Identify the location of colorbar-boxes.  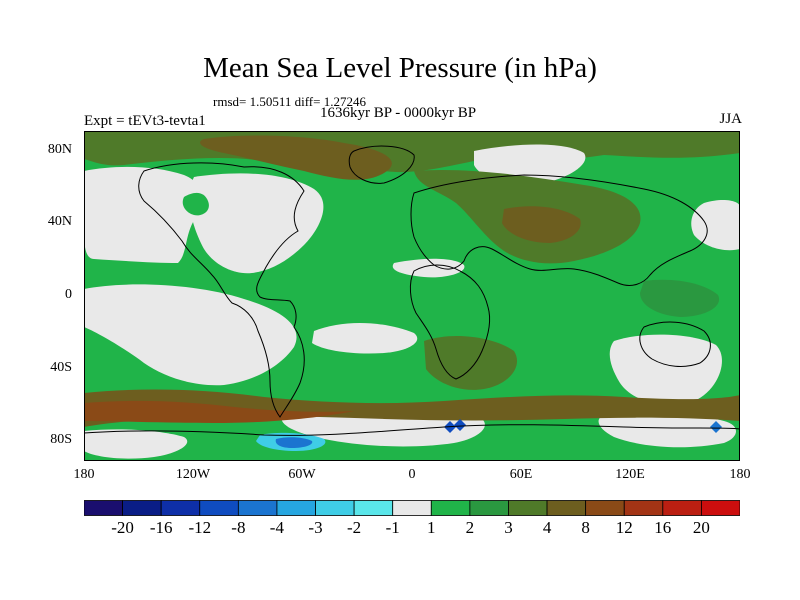
(412, 508).